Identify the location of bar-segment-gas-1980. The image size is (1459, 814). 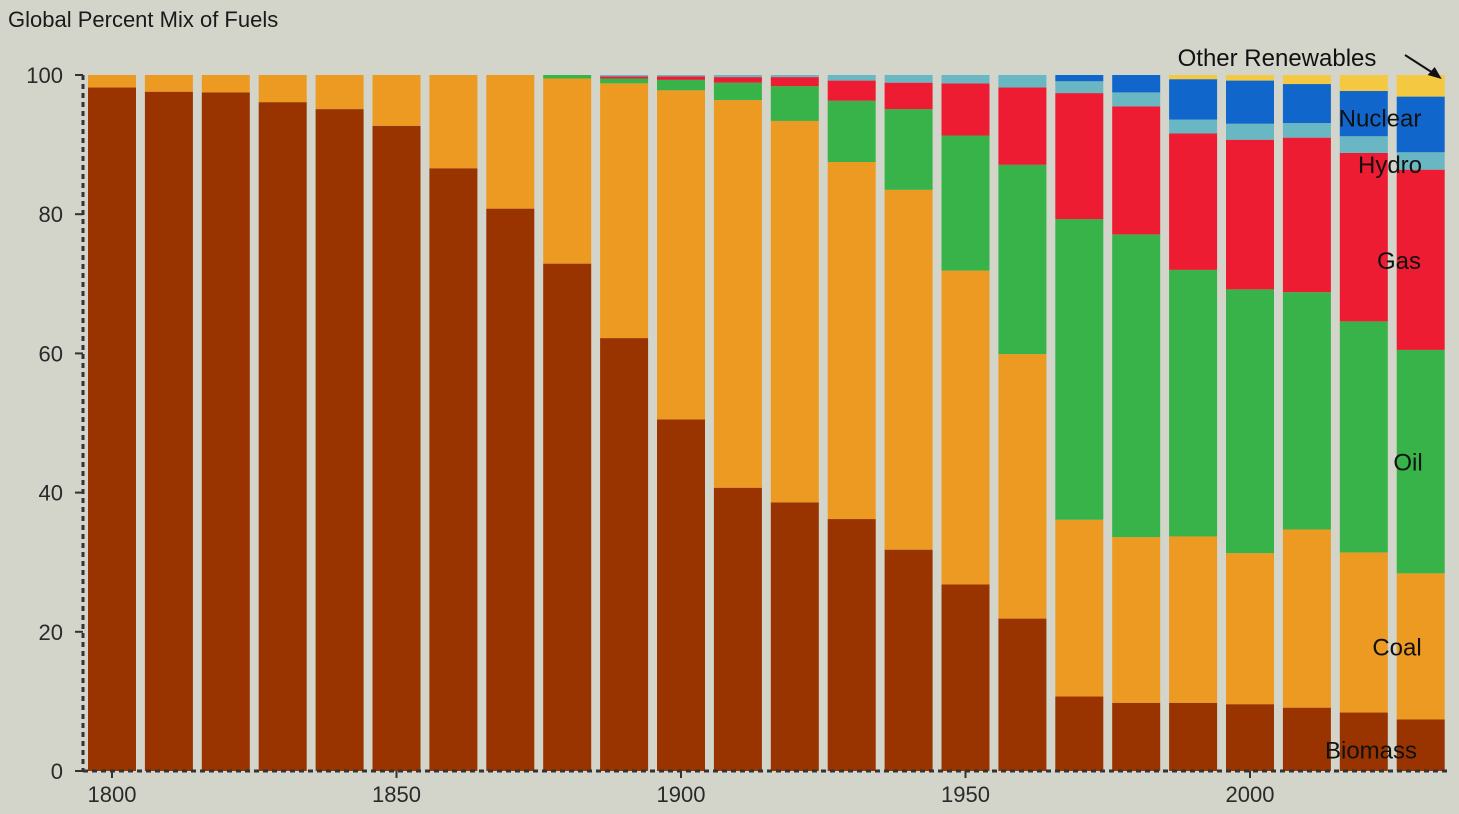
(1136, 170).